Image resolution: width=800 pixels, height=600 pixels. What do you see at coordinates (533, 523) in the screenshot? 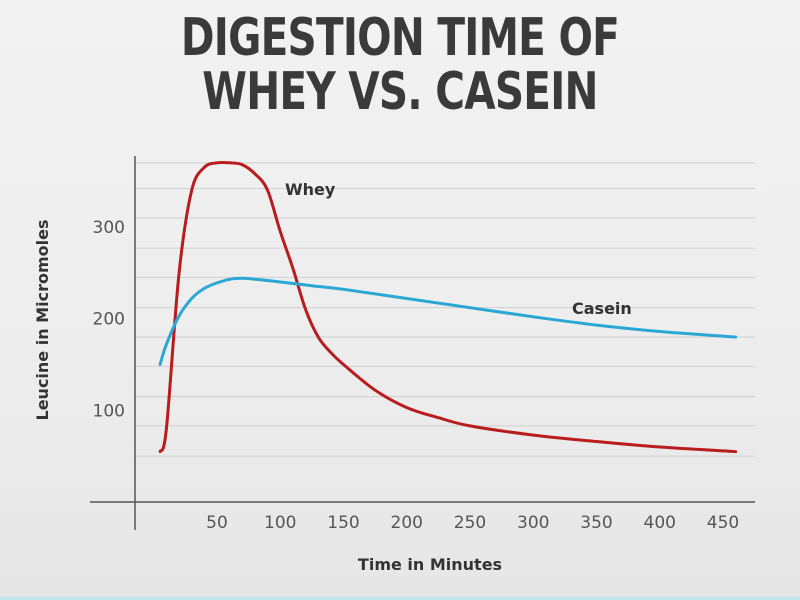
I see `x-tick-label-300: 300` at bounding box center [533, 523].